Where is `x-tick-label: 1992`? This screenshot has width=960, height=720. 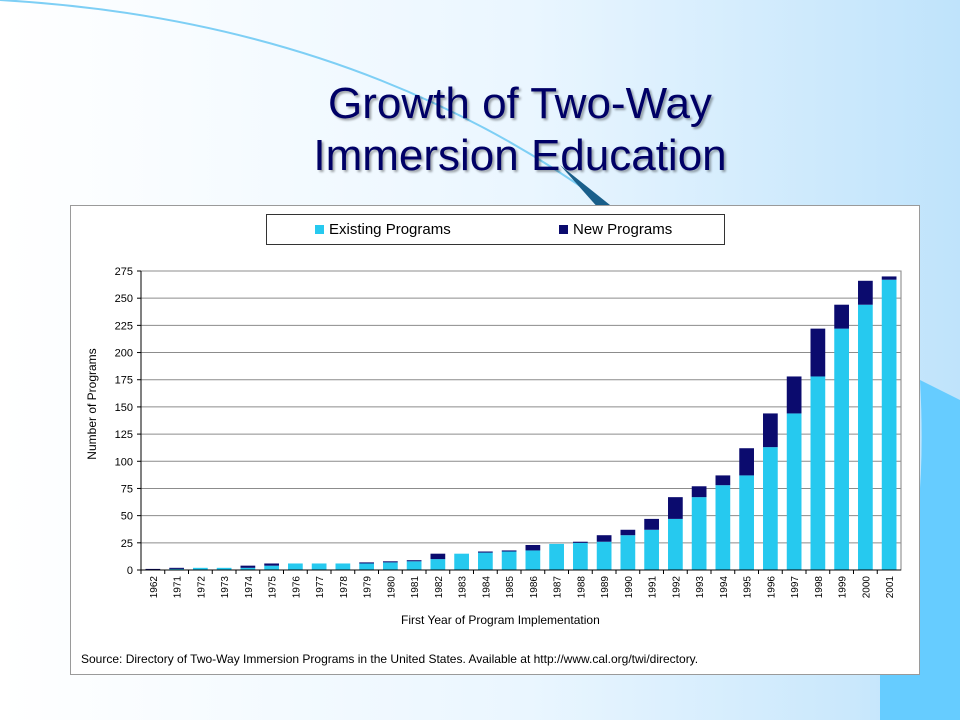
x-tick-label: 1992 is located at coordinates (676, 587).